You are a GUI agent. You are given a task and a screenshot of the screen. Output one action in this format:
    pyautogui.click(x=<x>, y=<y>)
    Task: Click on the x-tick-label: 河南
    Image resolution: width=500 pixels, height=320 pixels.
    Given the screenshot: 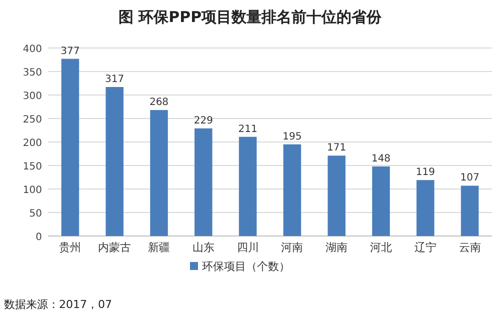 What is the action you would take?
    pyautogui.click(x=292, y=247)
    